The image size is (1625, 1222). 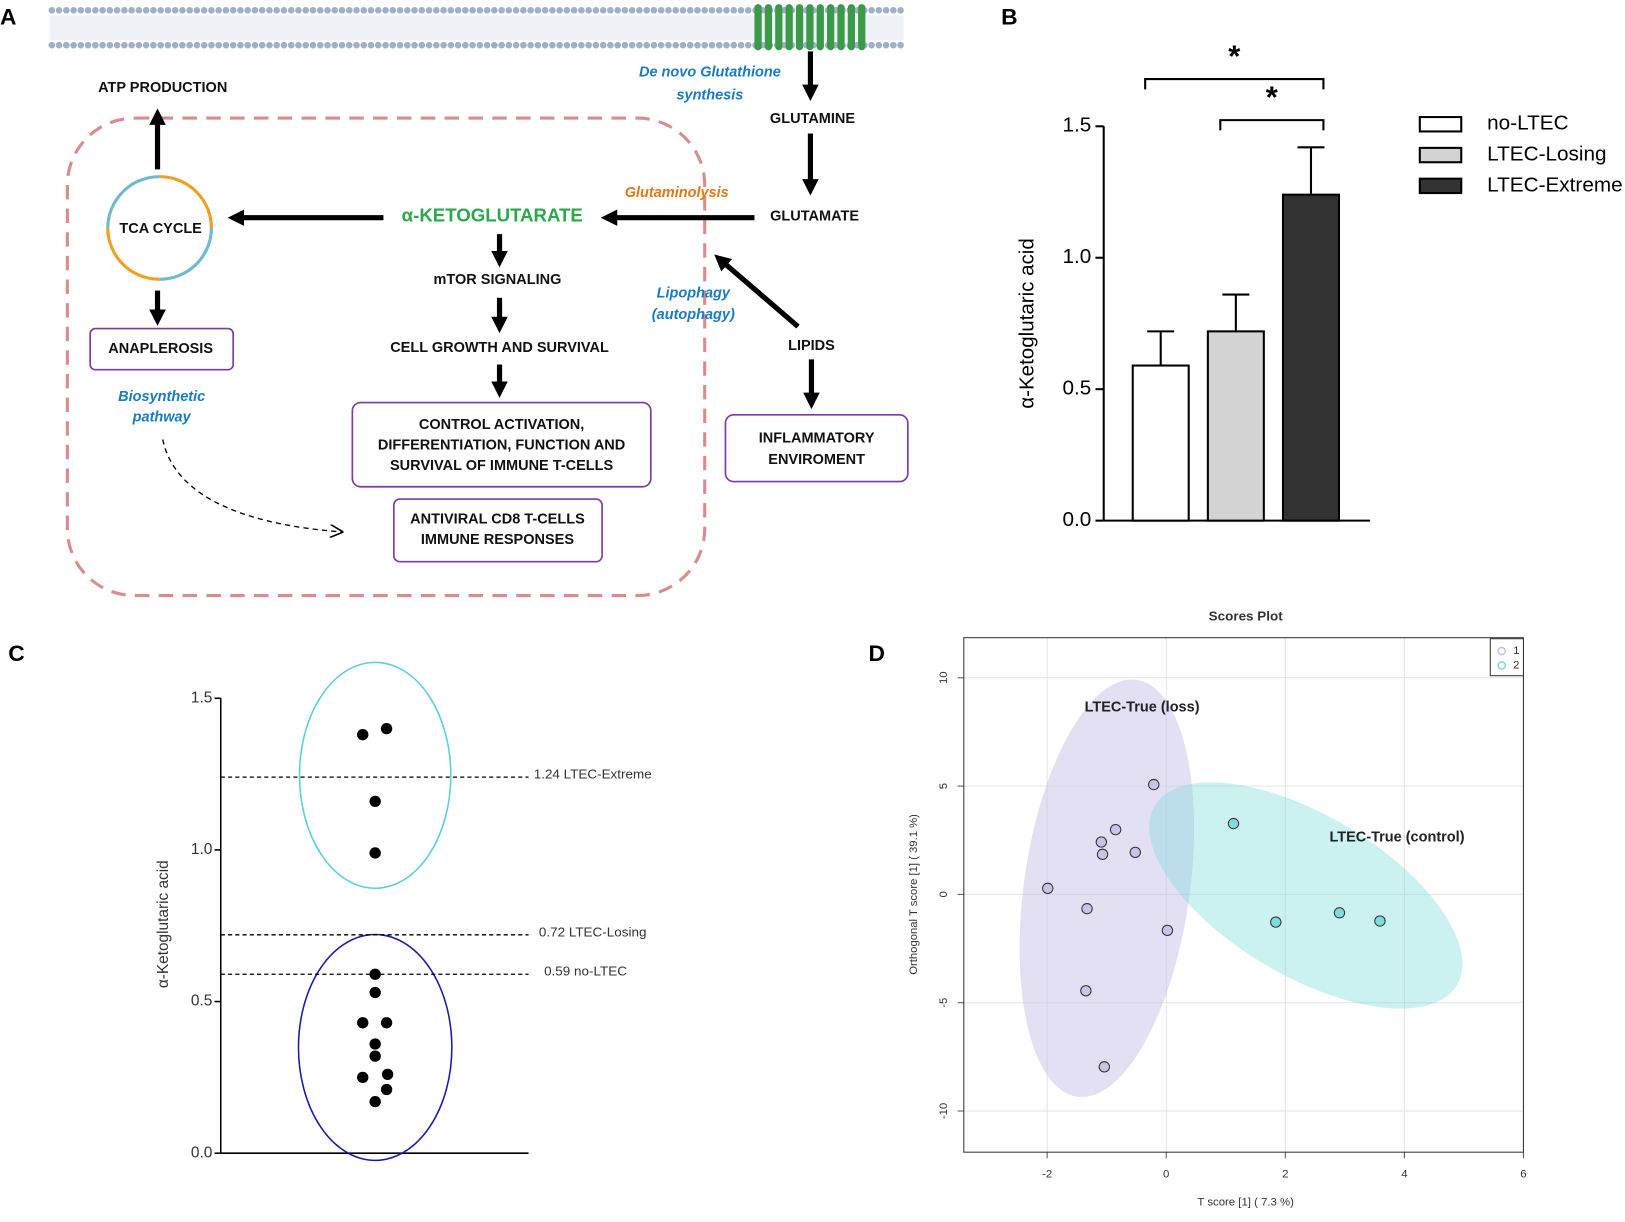 I want to click on pathway-label: pathway, so click(x=162, y=418).